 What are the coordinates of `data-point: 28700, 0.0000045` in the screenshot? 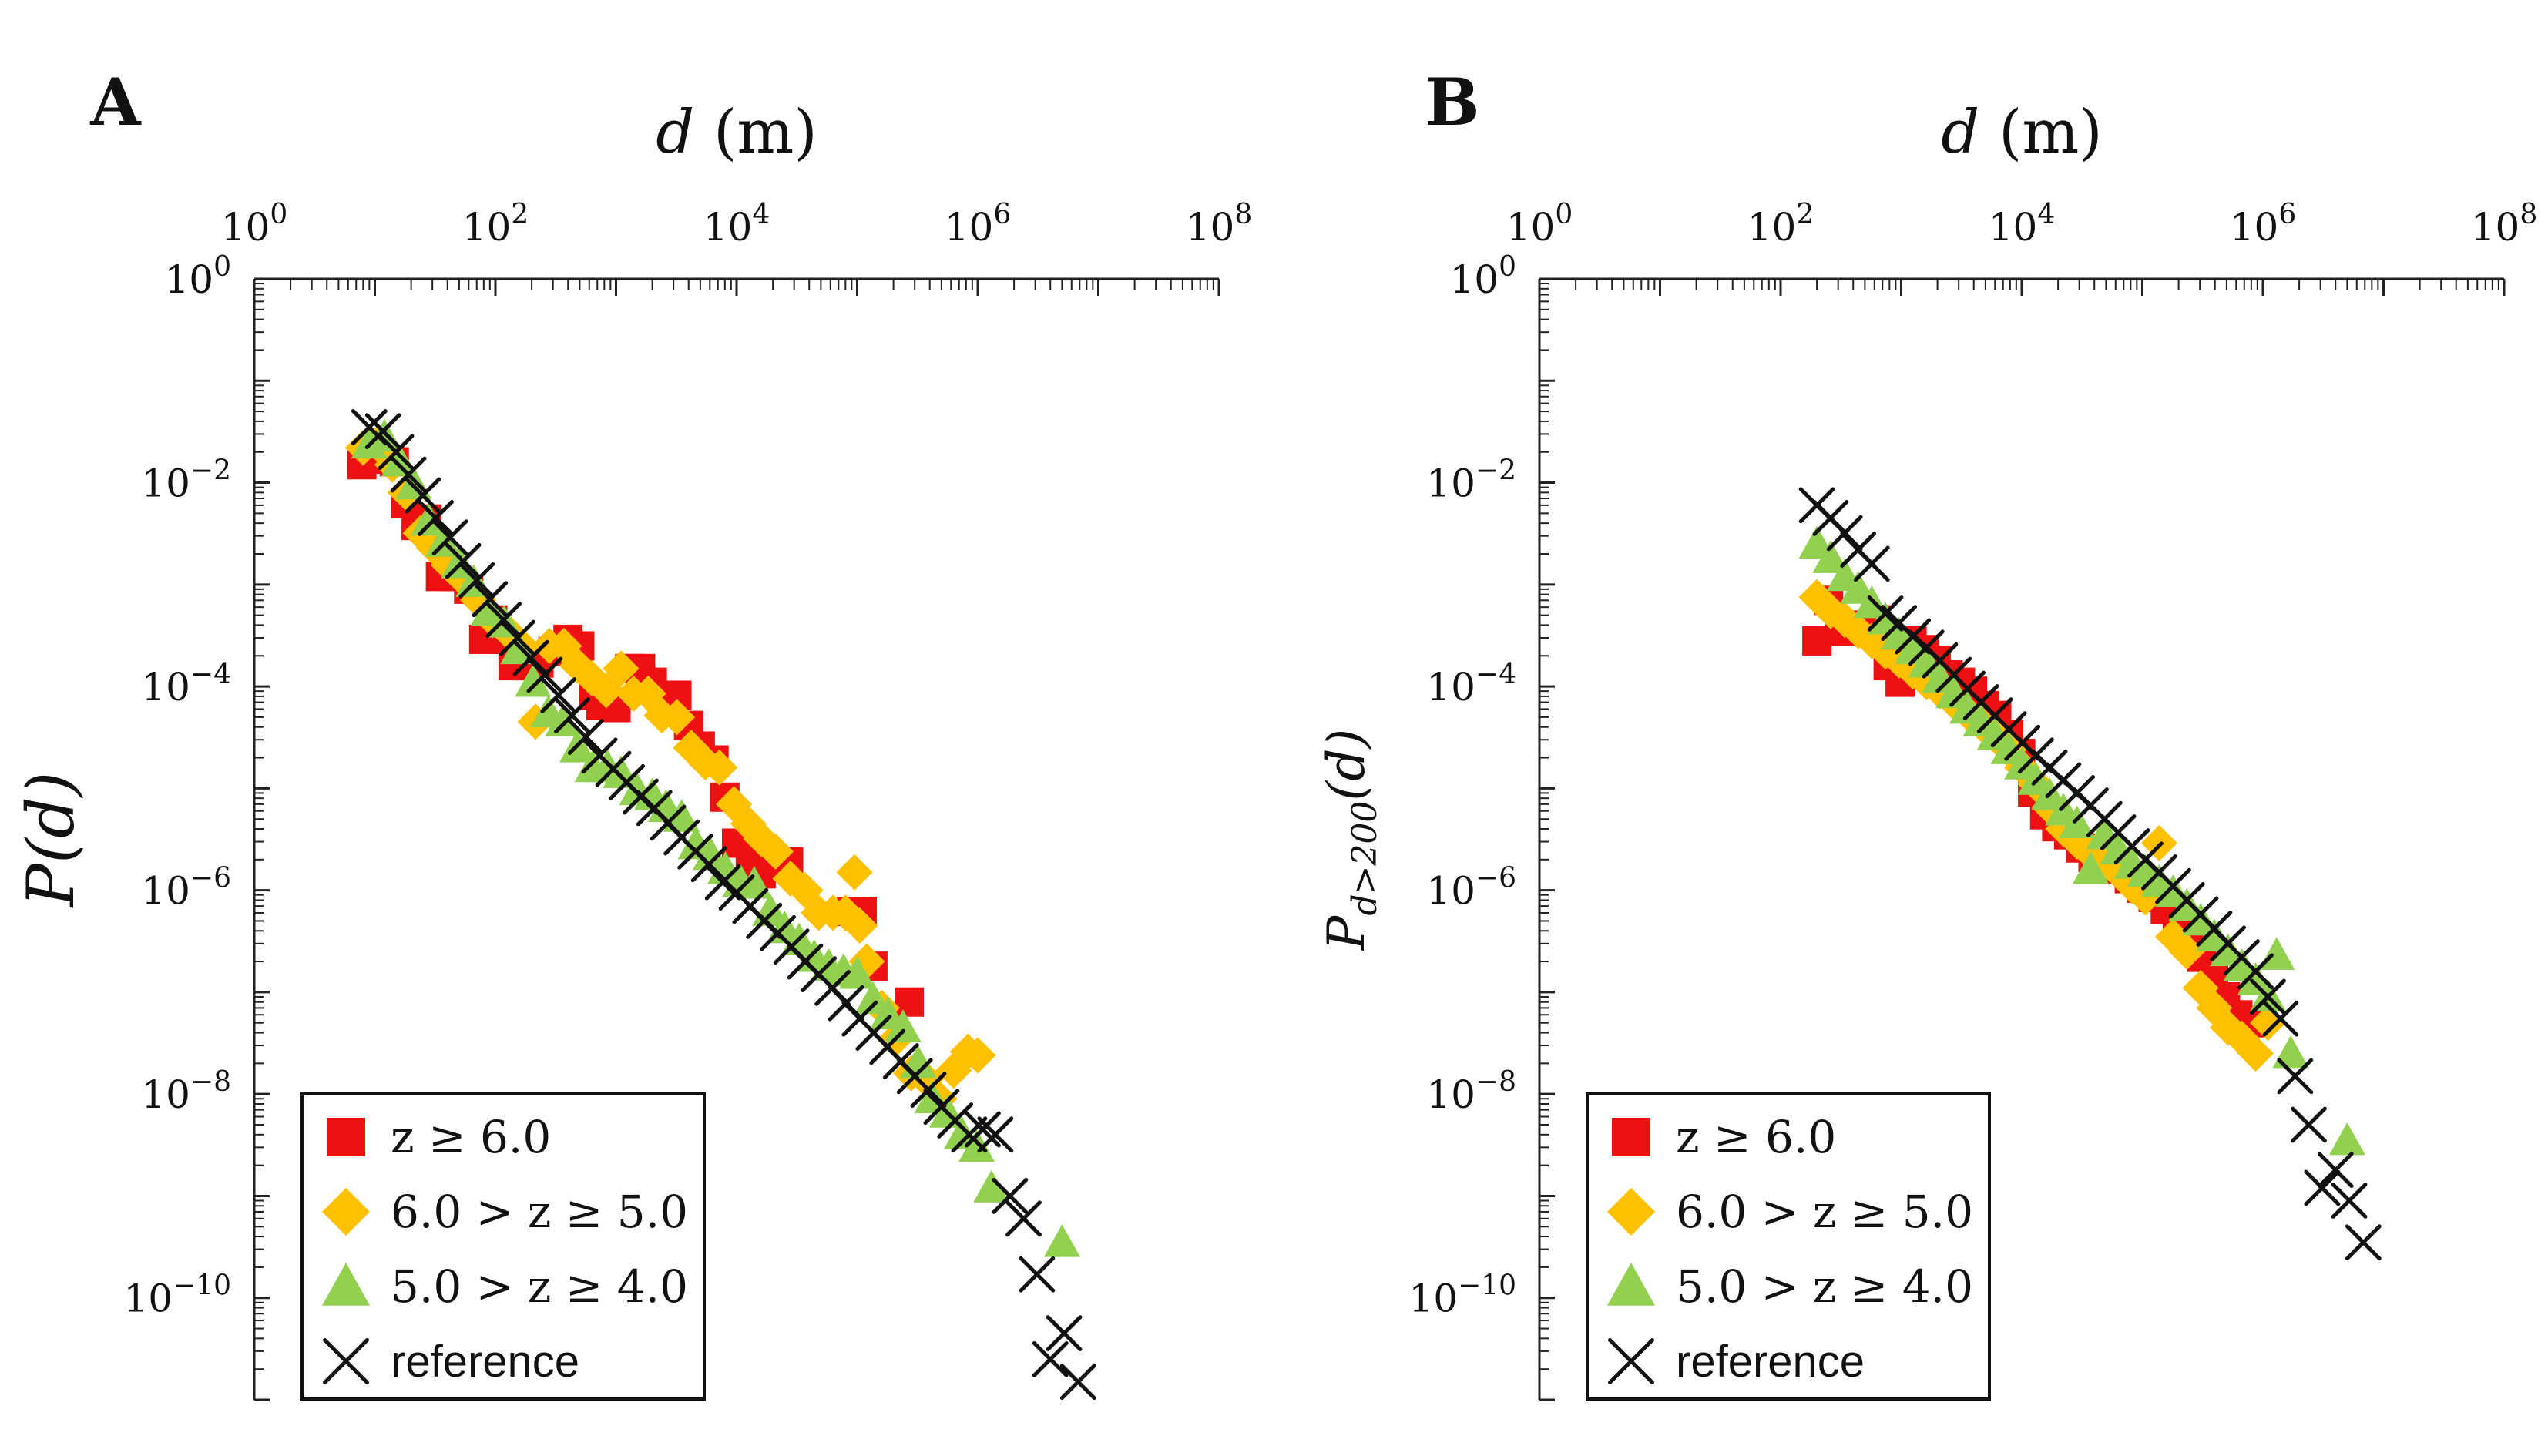 It's located at (2077, 822).